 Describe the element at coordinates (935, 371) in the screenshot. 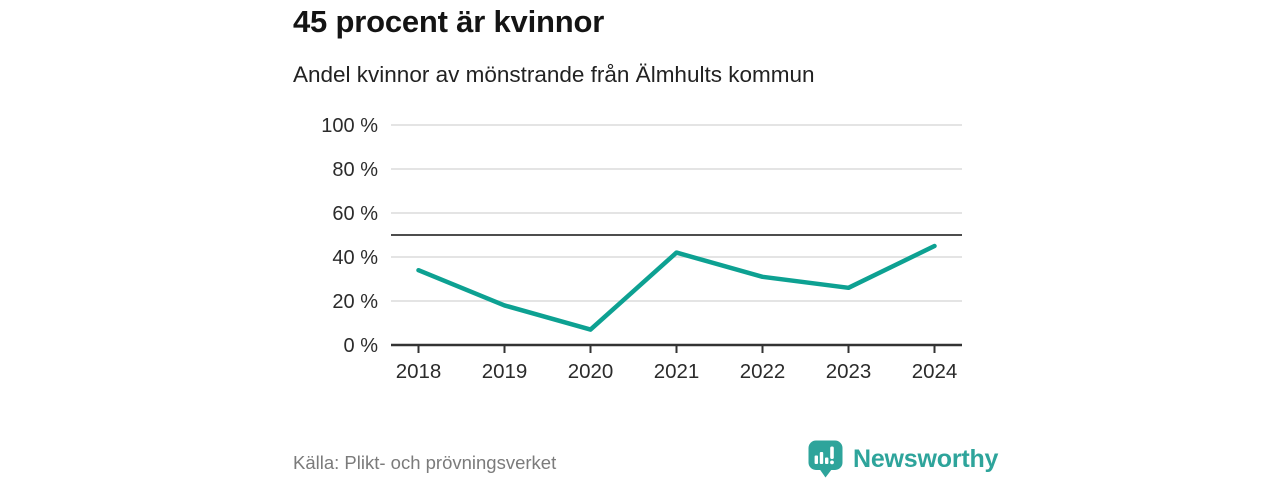

I see `x-tick-label: 2024` at that location.